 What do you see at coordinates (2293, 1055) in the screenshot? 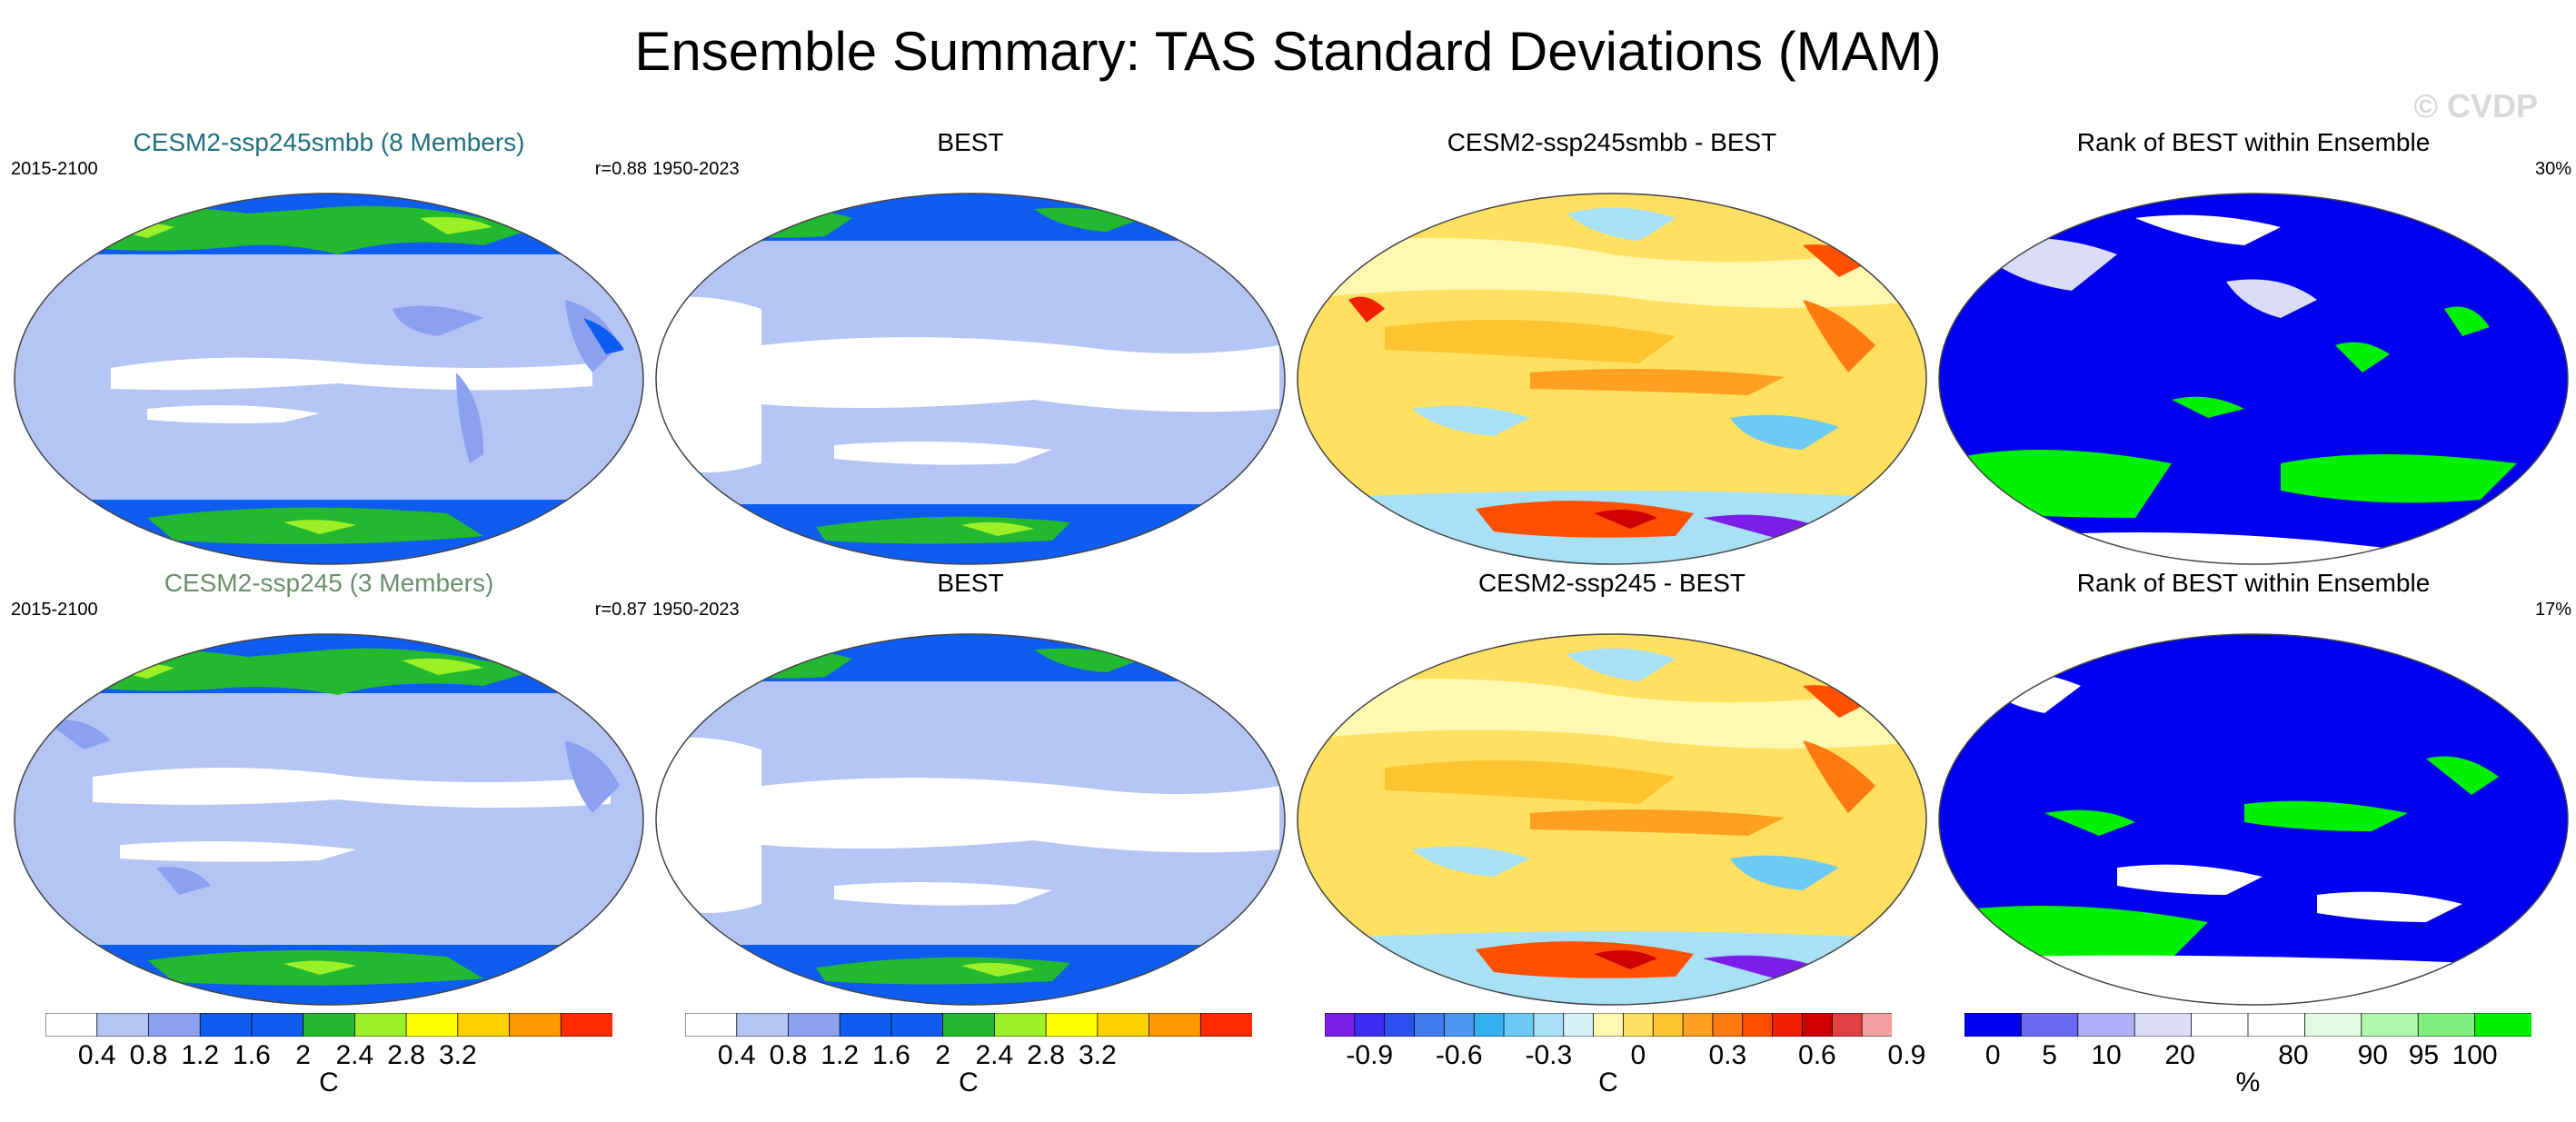
I see `colorbar-tick-label: 80` at bounding box center [2293, 1055].